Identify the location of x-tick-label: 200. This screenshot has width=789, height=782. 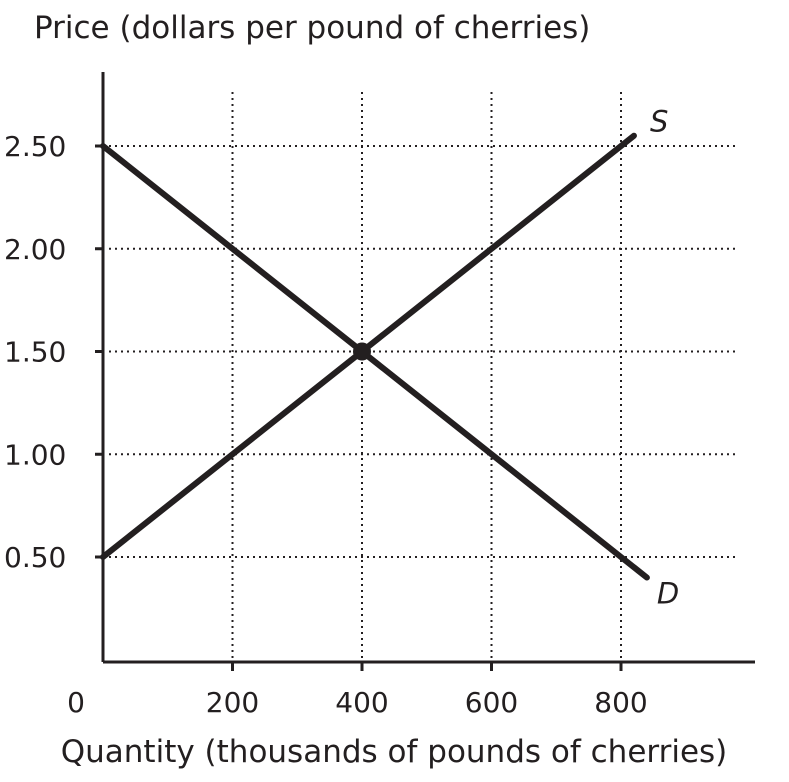
(232, 702).